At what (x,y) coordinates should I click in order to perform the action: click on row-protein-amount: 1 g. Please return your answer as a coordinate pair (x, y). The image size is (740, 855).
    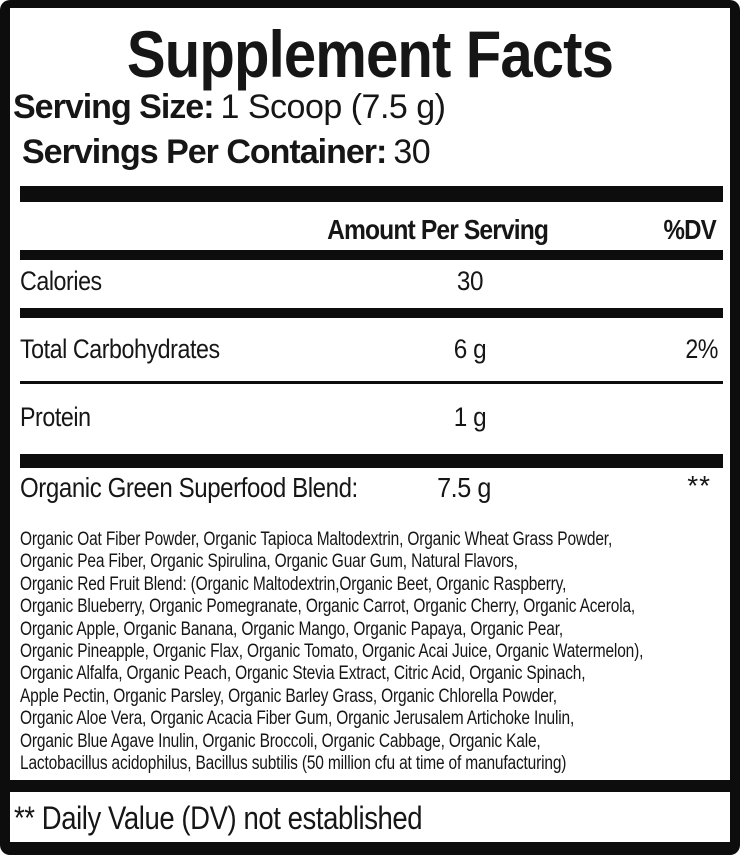
    Looking at the image, I should click on (470, 417).